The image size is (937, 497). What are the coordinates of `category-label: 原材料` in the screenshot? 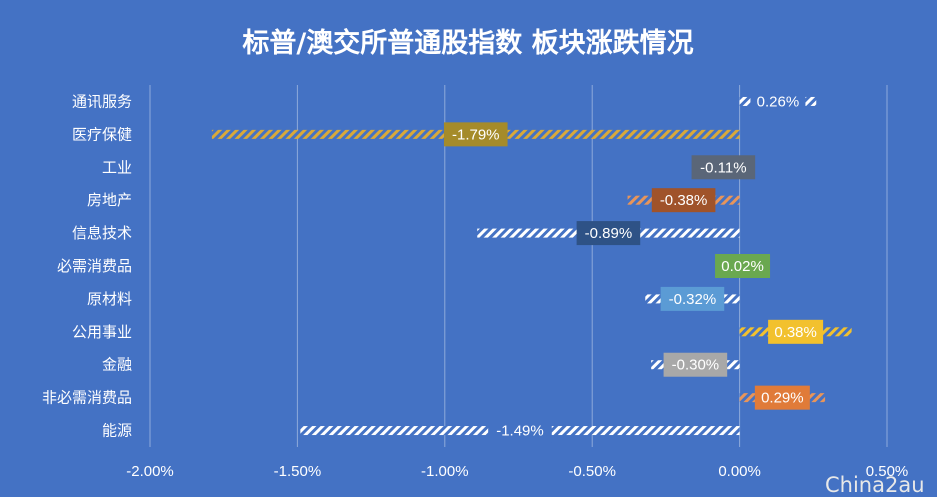 It's located at (109, 299).